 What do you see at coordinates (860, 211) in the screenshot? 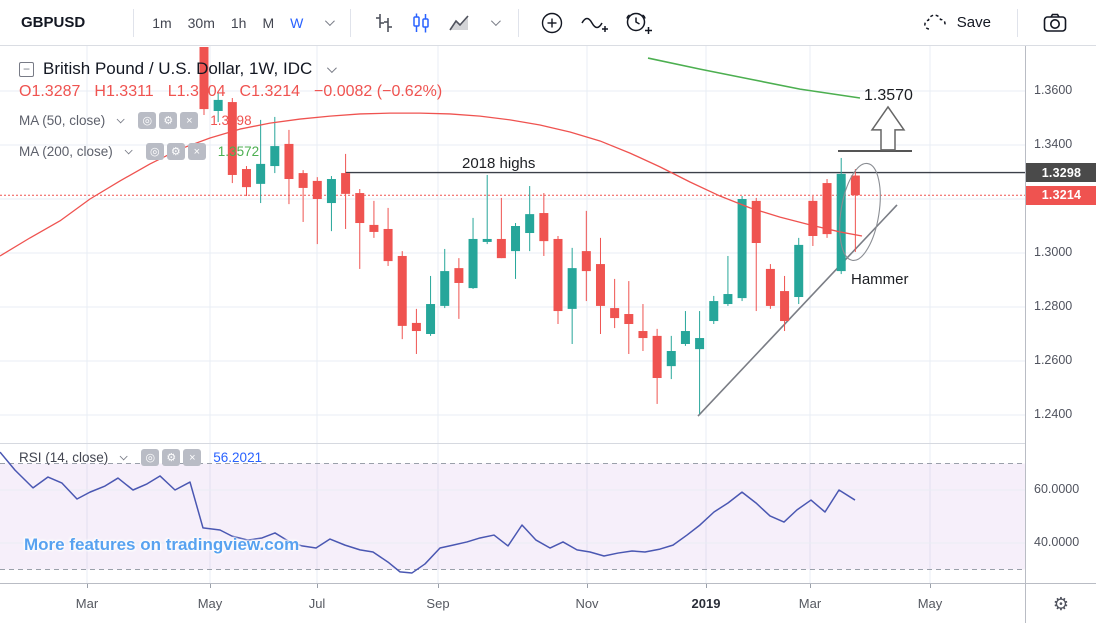
I see `hammer-ellipse` at bounding box center [860, 211].